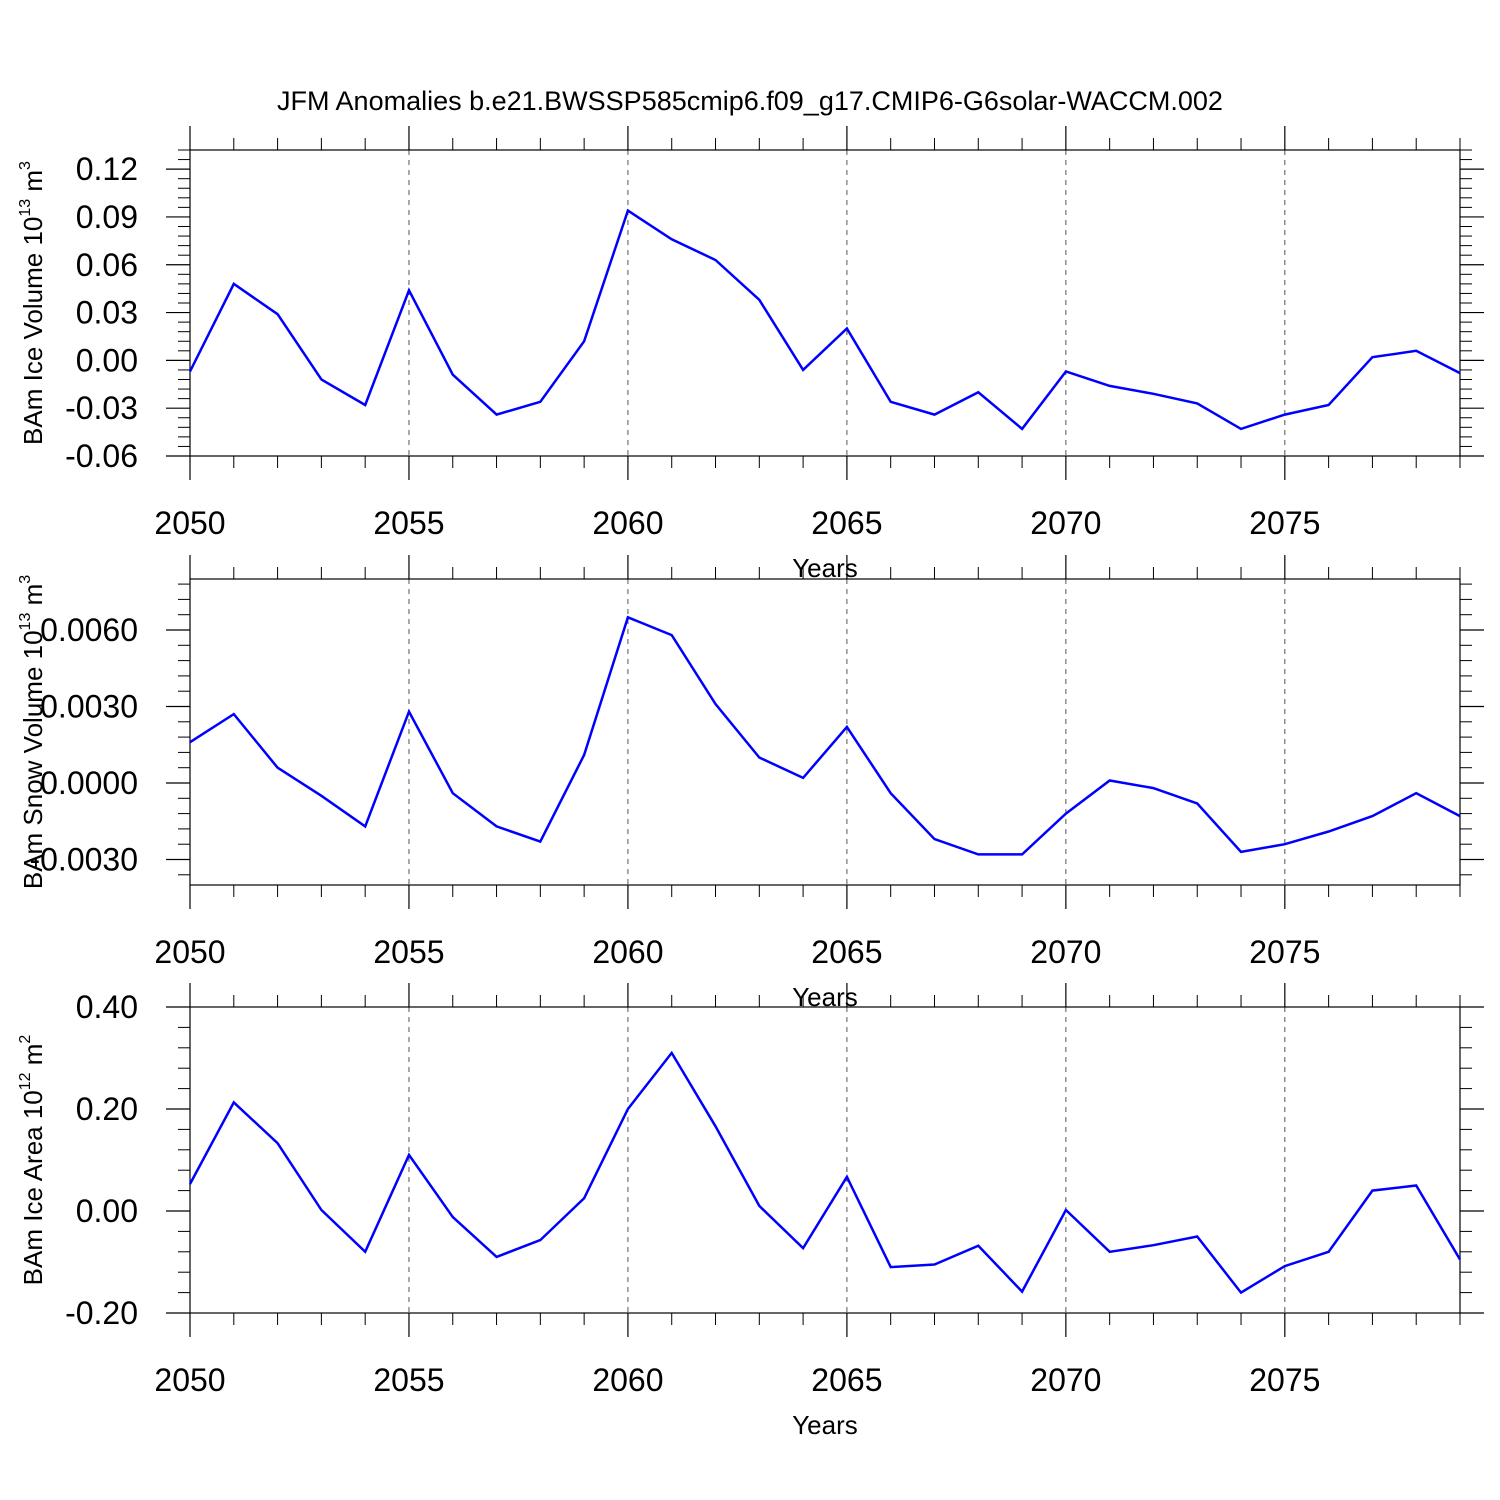 This screenshot has width=1500, height=1500. What do you see at coordinates (101, 1160) in the screenshot?
I see `y-tick-labels: -0.20 0.00 0.20 0.40` at bounding box center [101, 1160].